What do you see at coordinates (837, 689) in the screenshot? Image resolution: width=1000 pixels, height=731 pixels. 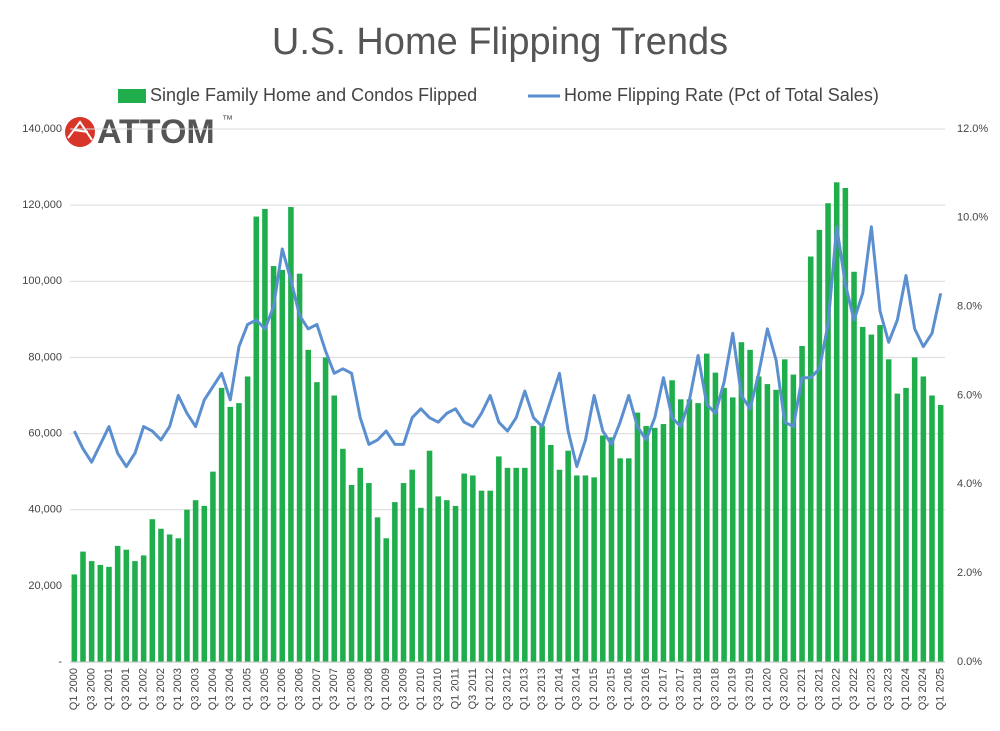 I see `x-tick-label: Q1 2022` at bounding box center [837, 689].